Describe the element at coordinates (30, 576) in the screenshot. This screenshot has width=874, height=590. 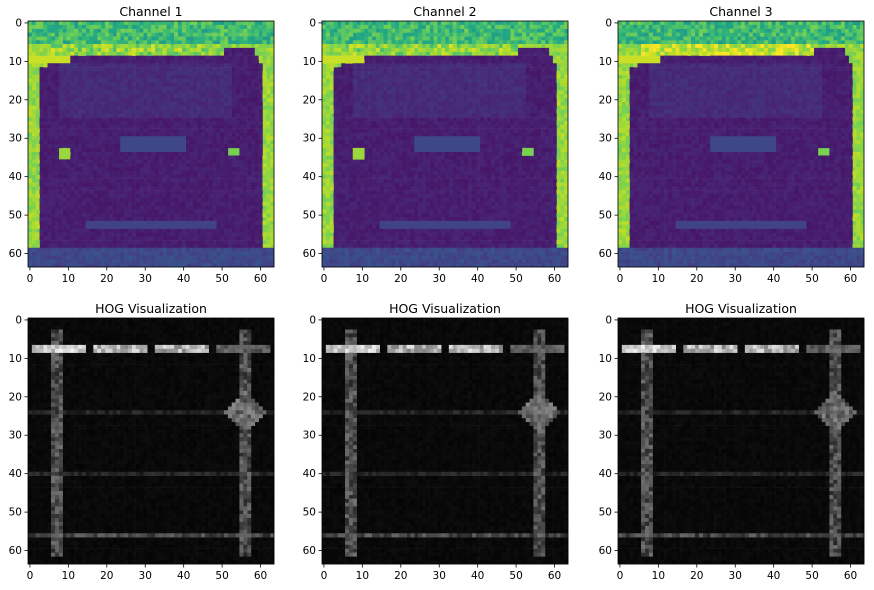
I see `x-tick-label: 0` at that location.